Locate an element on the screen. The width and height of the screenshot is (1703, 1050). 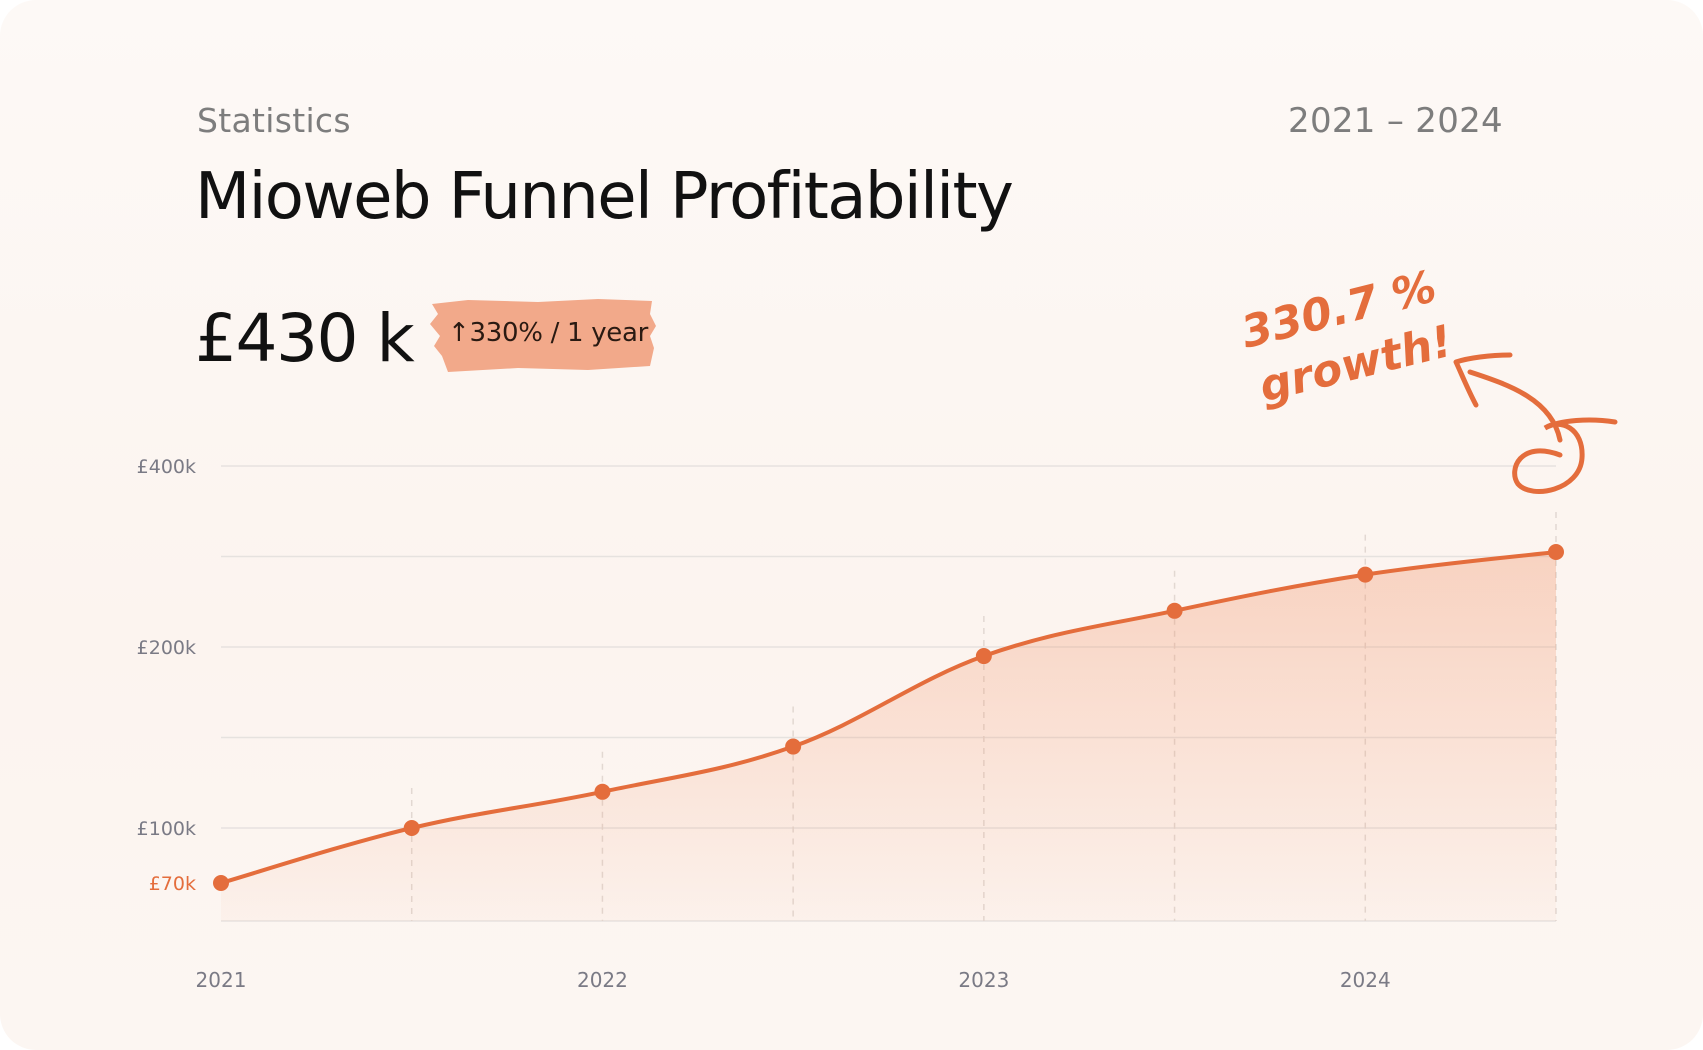
badge-brush-shape is located at coordinates (543, 335).